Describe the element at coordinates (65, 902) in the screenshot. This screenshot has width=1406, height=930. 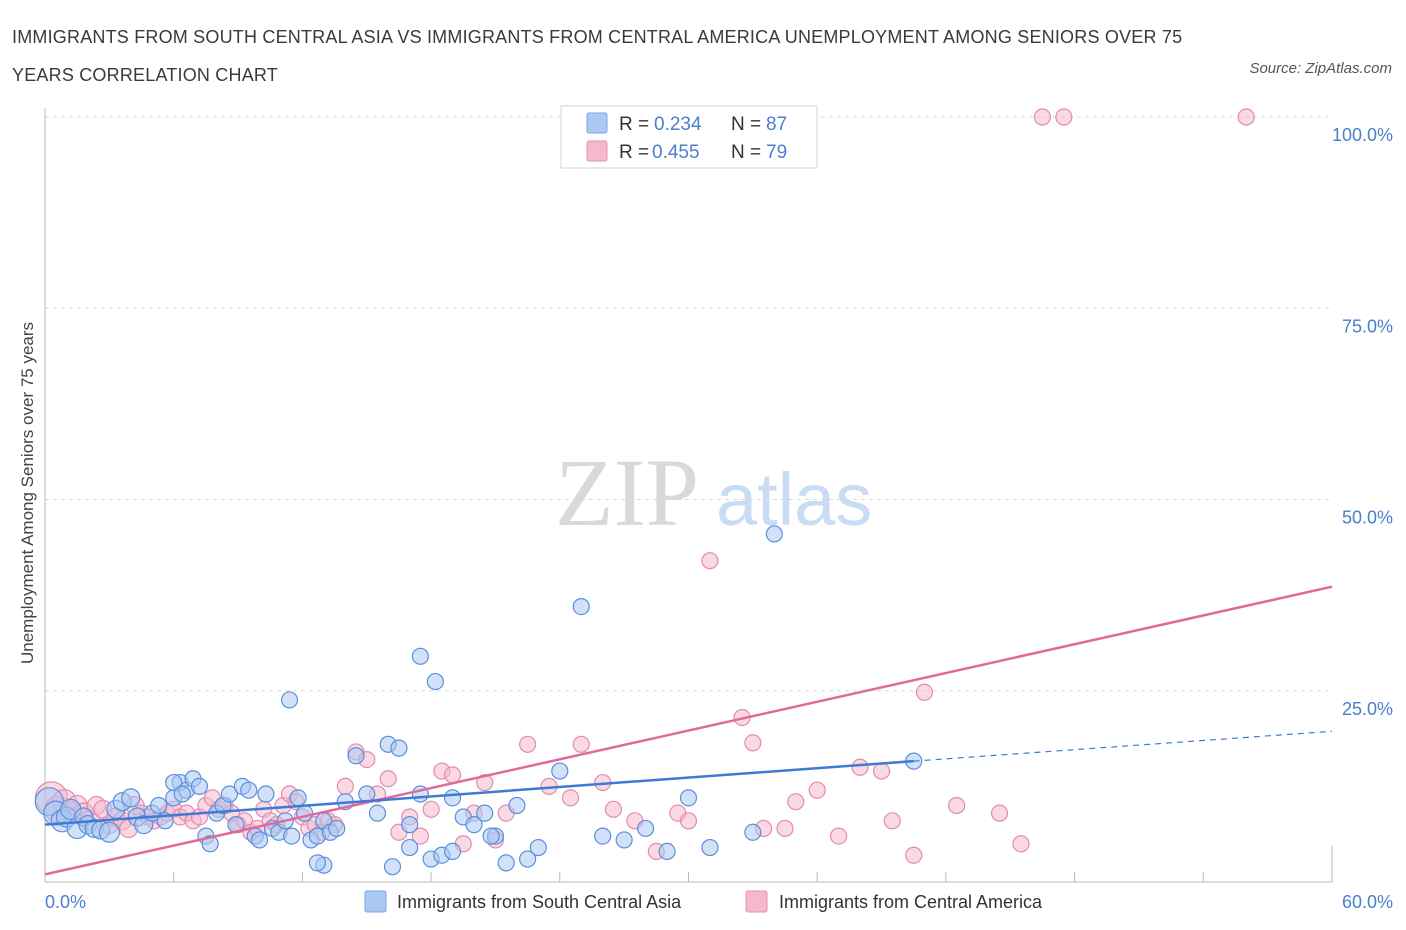
I see `x-tick-label: 0.0%` at that location.